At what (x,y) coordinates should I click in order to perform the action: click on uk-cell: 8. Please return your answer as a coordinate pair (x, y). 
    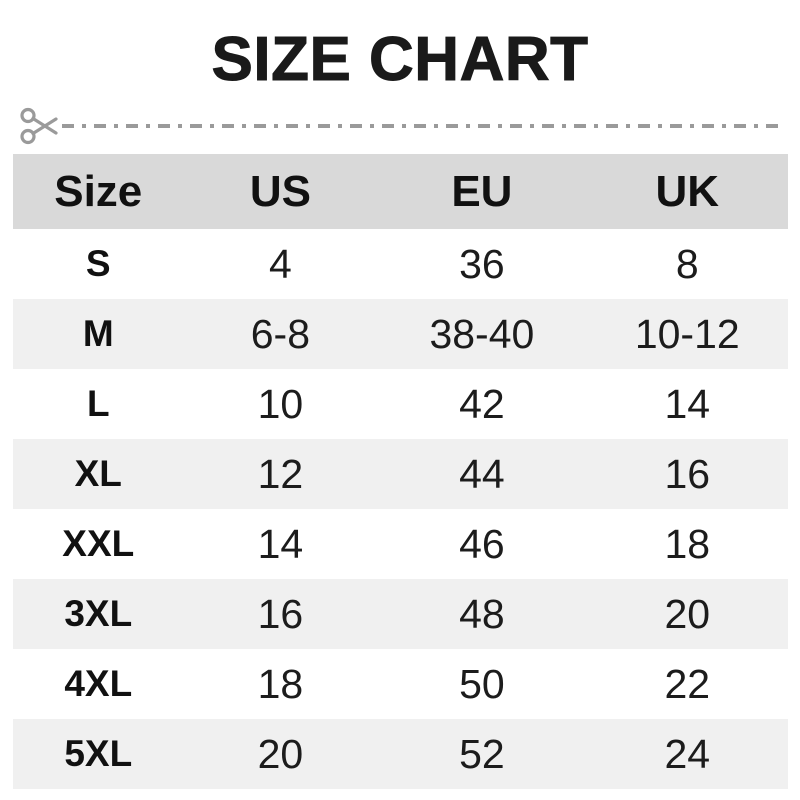
    Looking at the image, I should click on (687, 263).